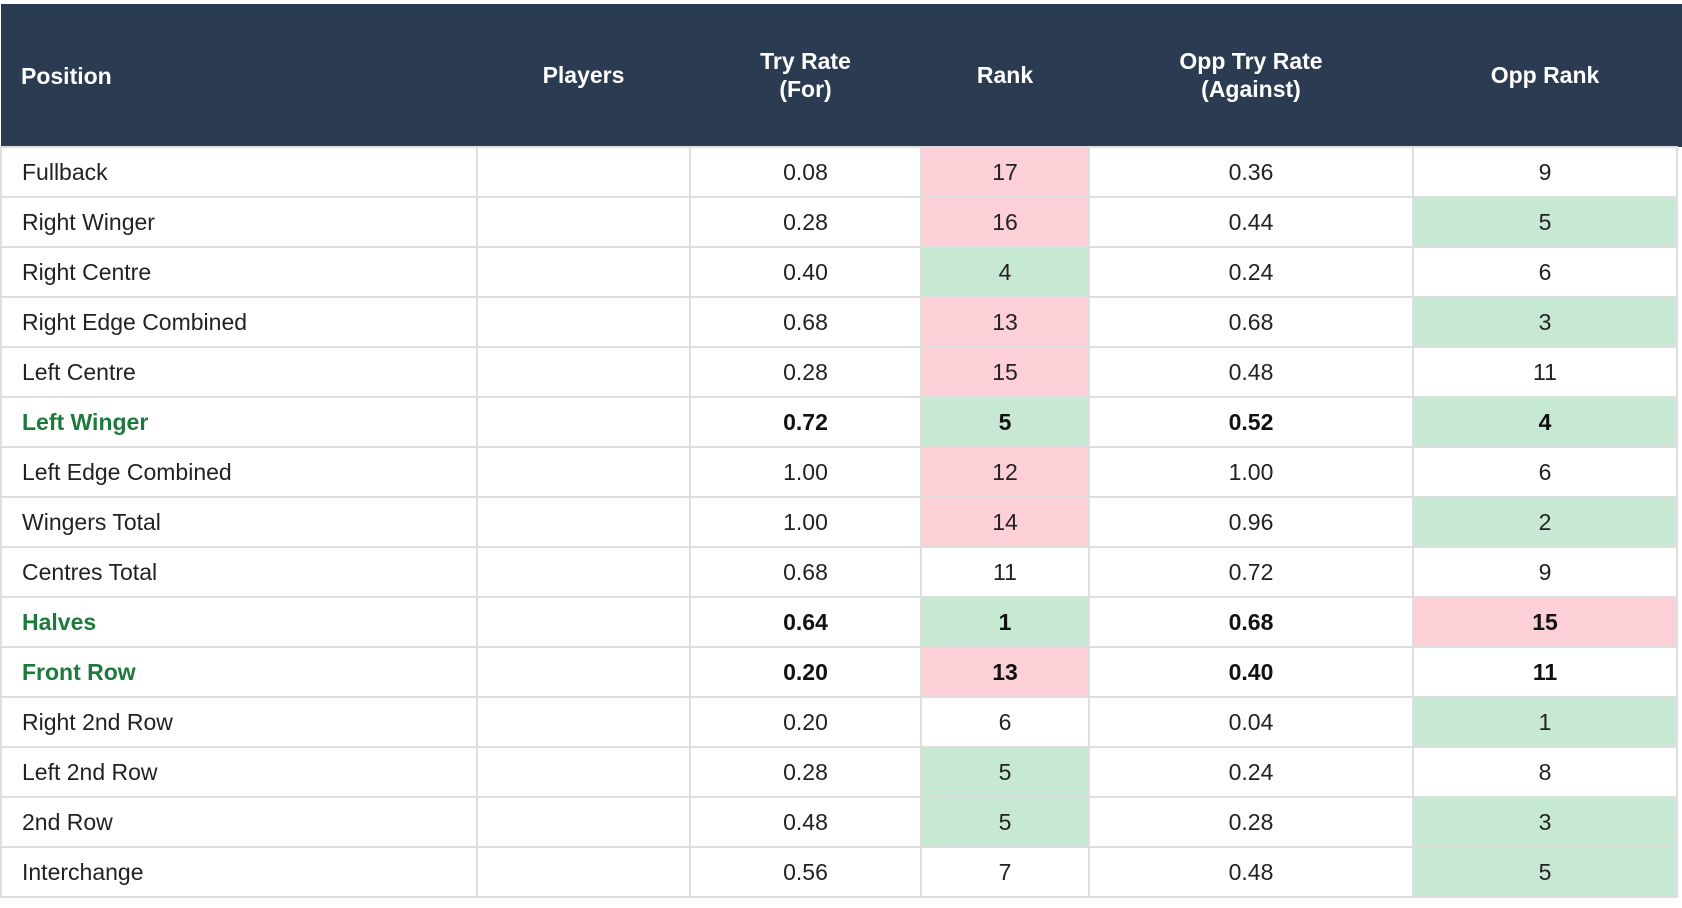 This screenshot has width=1682, height=908. What do you see at coordinates (1545, 872) in the screenshot?
I see `cell-opp-rank: 5` at bounding box center [1545, 872].